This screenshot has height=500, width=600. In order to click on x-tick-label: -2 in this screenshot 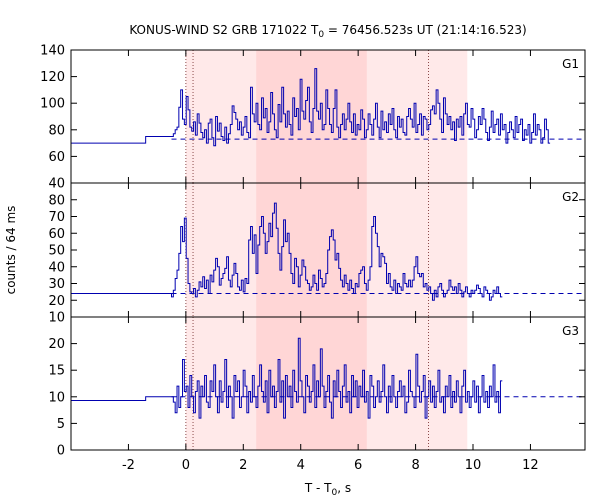, I will do `click(128, 465)`.